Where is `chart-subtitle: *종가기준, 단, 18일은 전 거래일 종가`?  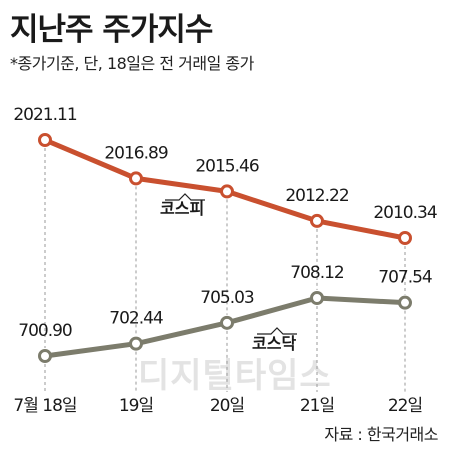 chart-subtitle: *종가기준, 단, 18일은 전 거래일 종가 is located at coordinates (132, 63).